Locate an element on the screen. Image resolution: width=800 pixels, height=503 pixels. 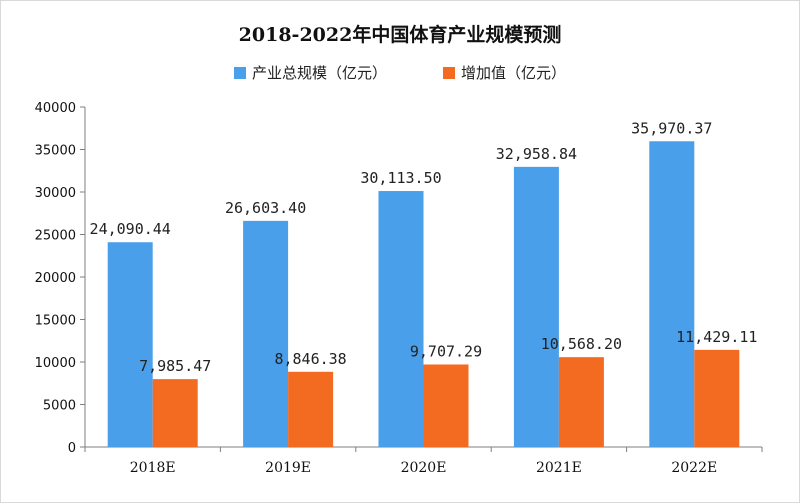
data-label-added-value: 8,846.38 is located at coordinates (310, 359).